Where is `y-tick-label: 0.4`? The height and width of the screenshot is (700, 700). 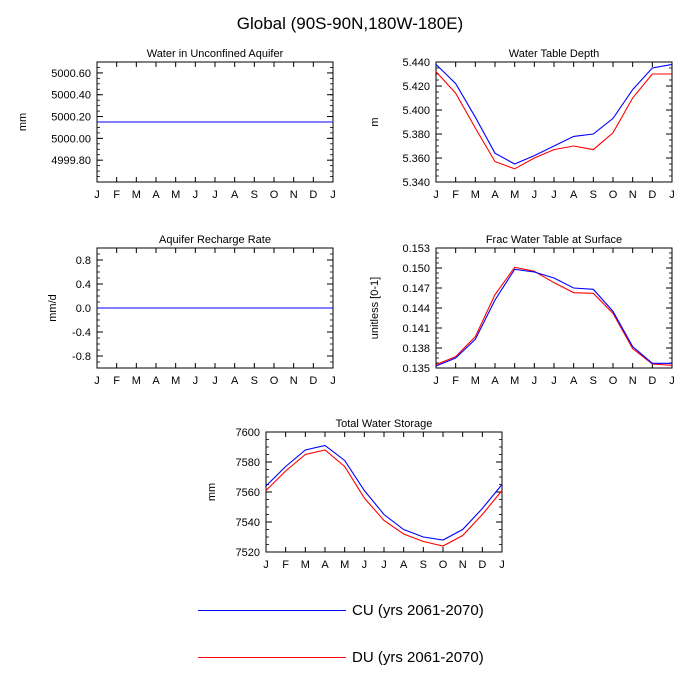 y-tick-label: 0.4 is located at coordinates (83, 285).